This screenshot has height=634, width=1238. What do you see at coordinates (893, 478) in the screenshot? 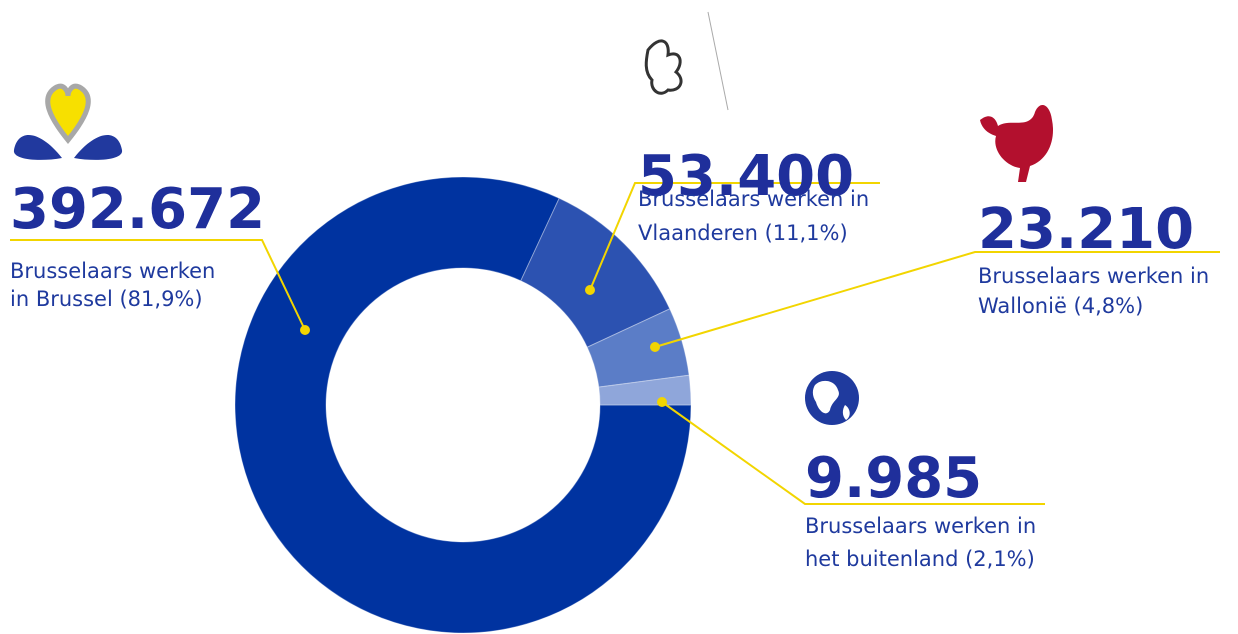
I see `value-label: 9.985` at bounding box center [893, 478].